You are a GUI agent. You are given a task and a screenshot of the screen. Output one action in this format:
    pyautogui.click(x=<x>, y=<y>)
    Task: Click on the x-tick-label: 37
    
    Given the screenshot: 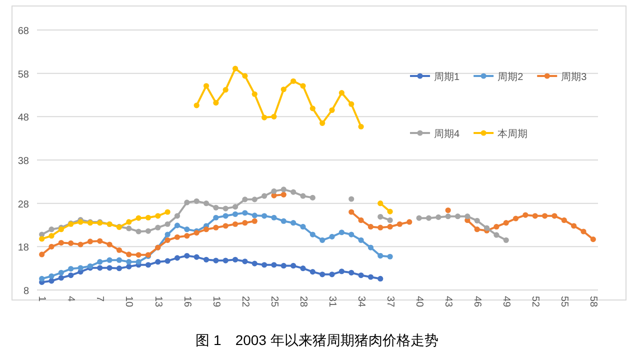 What is the action you would take?
    pyautogui.click(x=390, y=302)
    